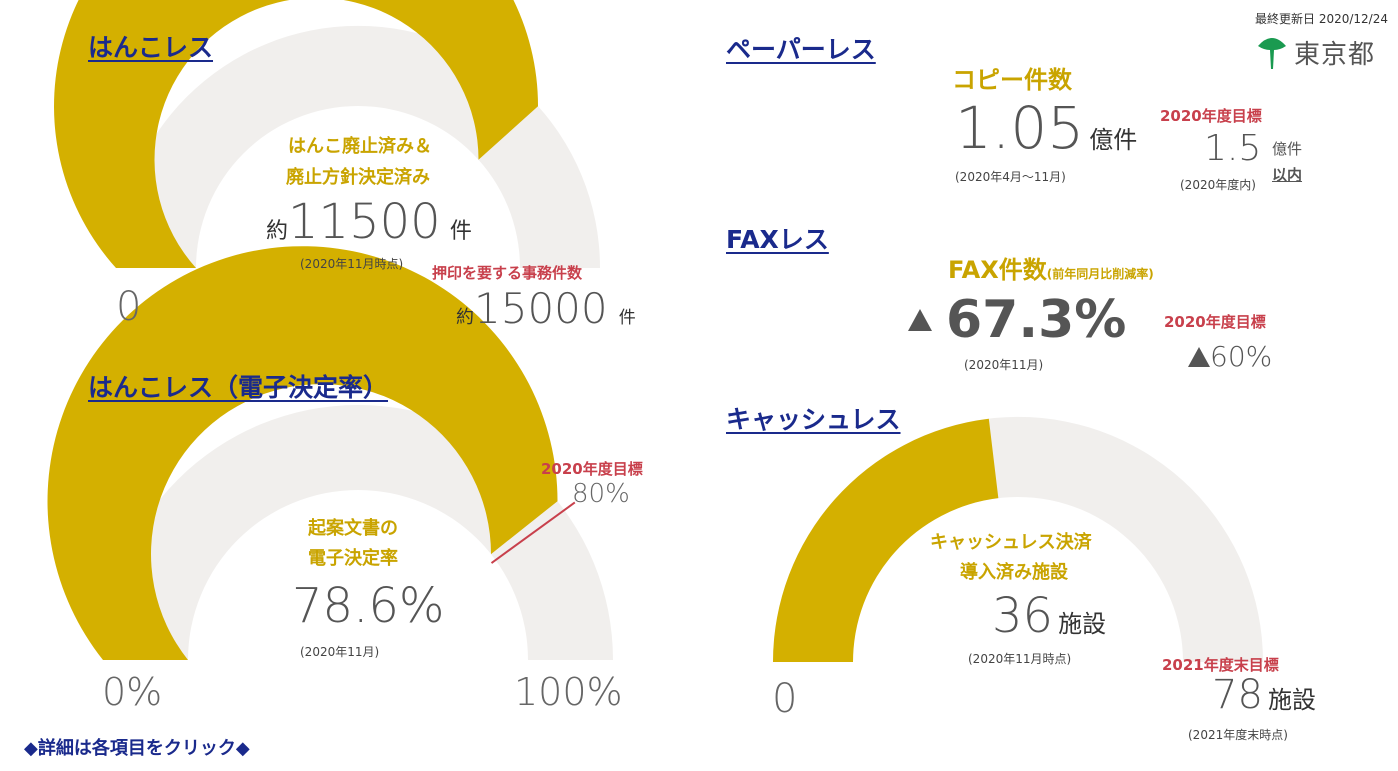  Describe the element at coordinates (1014, 572) in the screenshot. I see `cashless-desc-2: 導入済み施設` at that location.